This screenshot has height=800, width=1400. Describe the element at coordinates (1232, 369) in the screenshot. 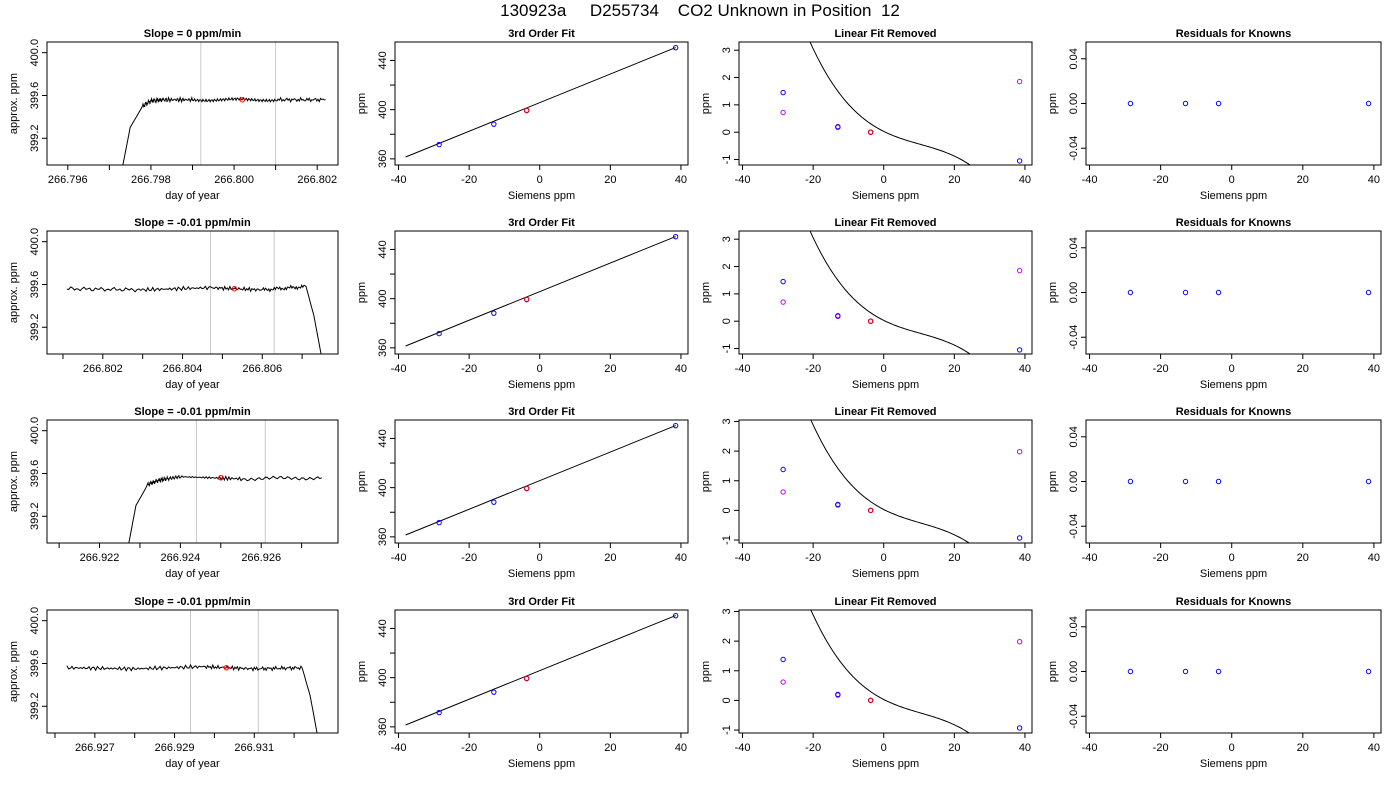

I see `panel-2-4-x-tick-label-2: 0` at that location.